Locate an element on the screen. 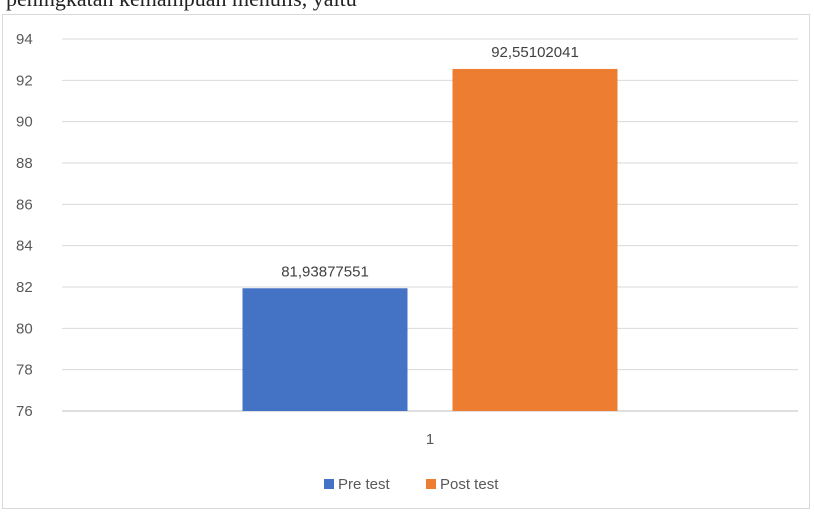 This screenshot has height=512, width=814. bar-pre-test is located at coordinates (325, 349).